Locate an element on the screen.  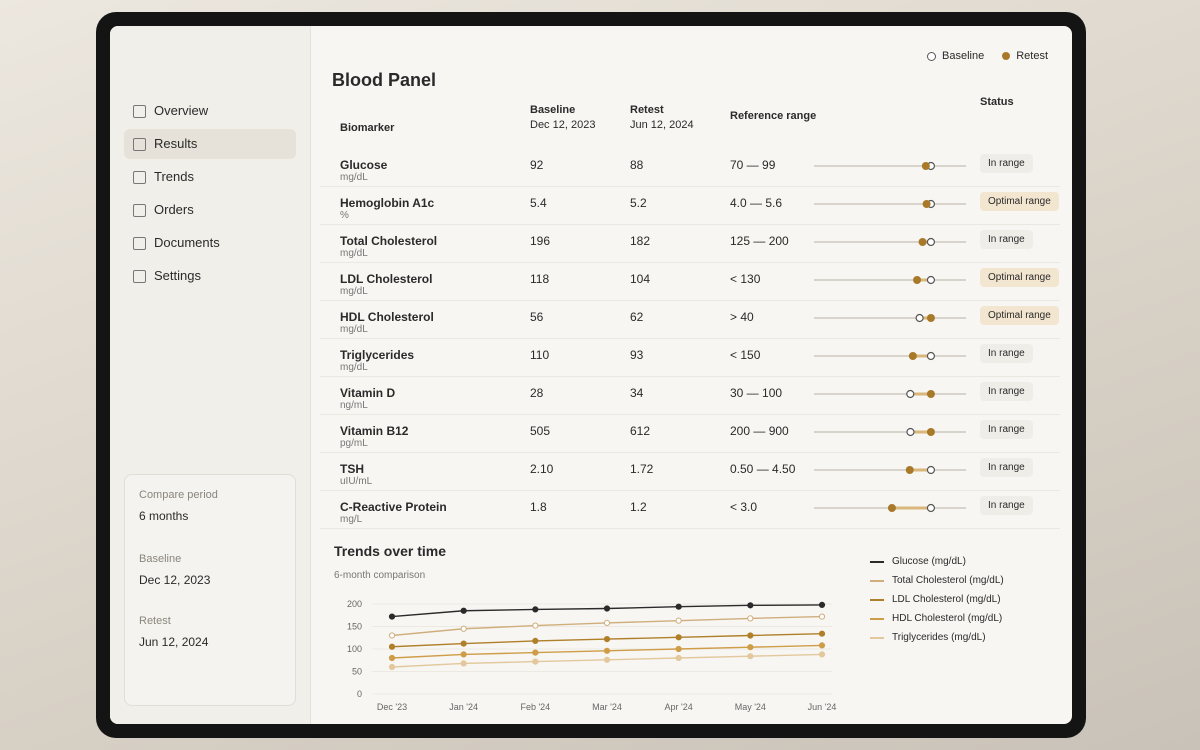
header-text: Baseline is located at coordinates (553, 110).